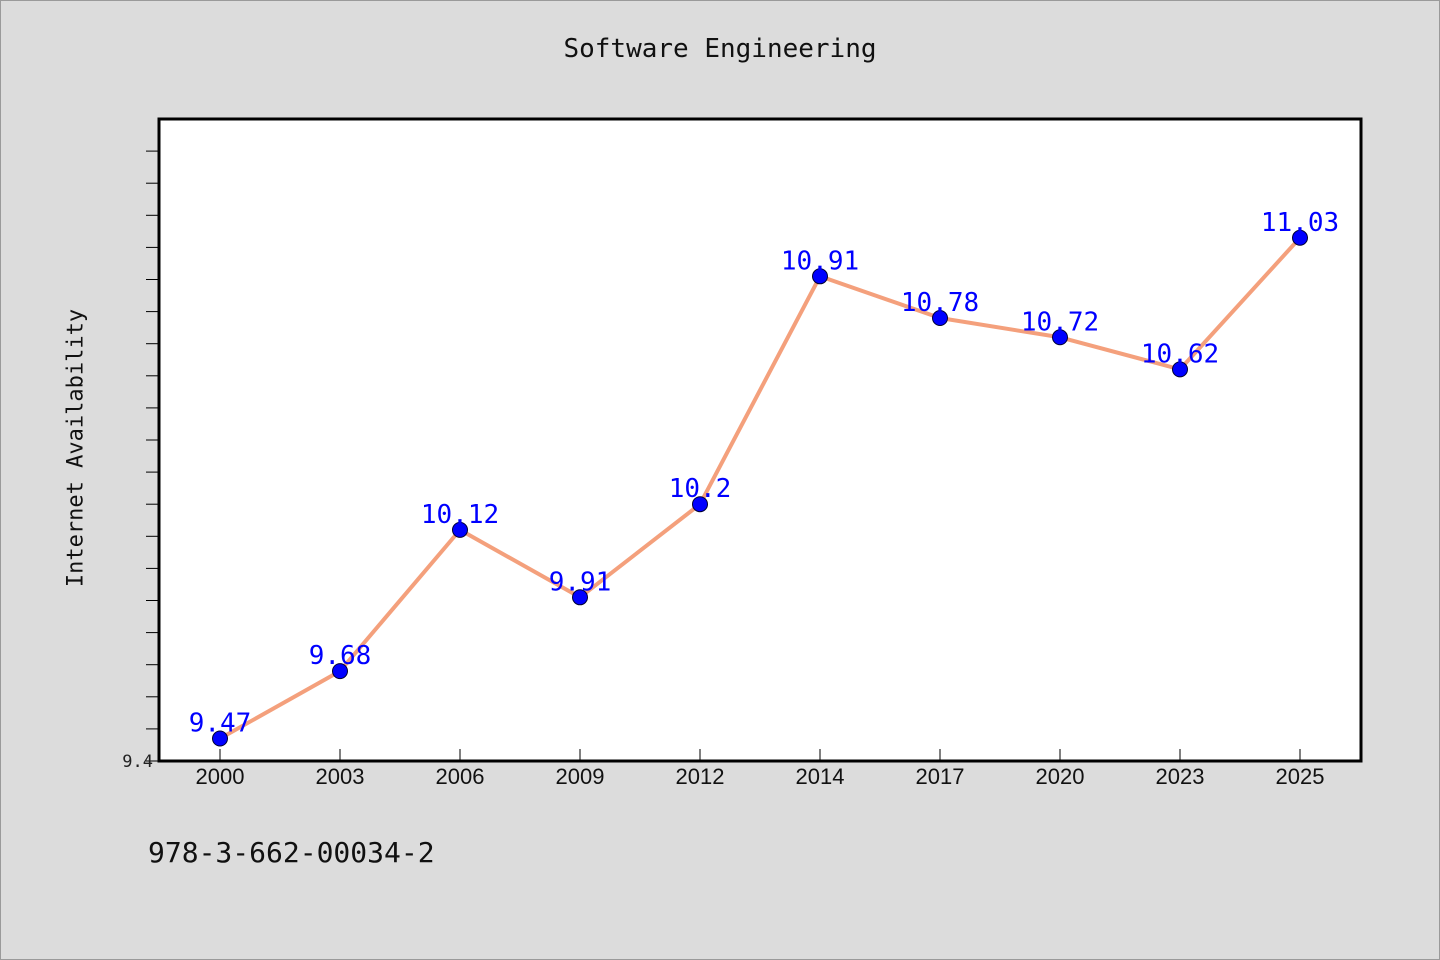 The width and height of the screenshot is (1440, 960). Describe the element at coordinates (940, 776) in the screenshot. I see `x-tick-label: 2017` at that location.